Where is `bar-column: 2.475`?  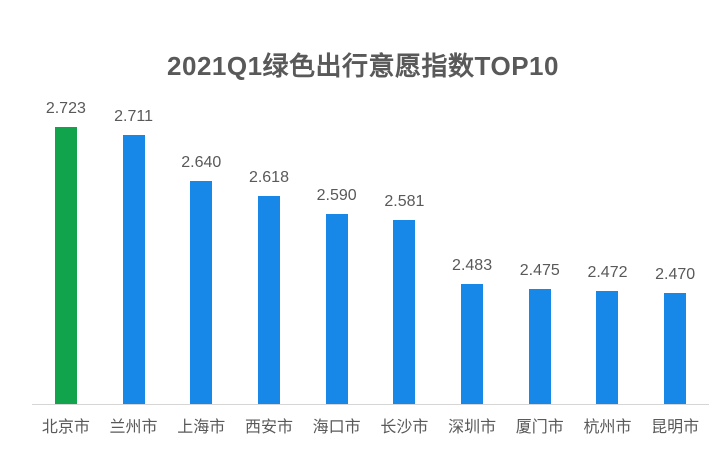 bar-column: 2.475 is located at coordinates (540, 234).